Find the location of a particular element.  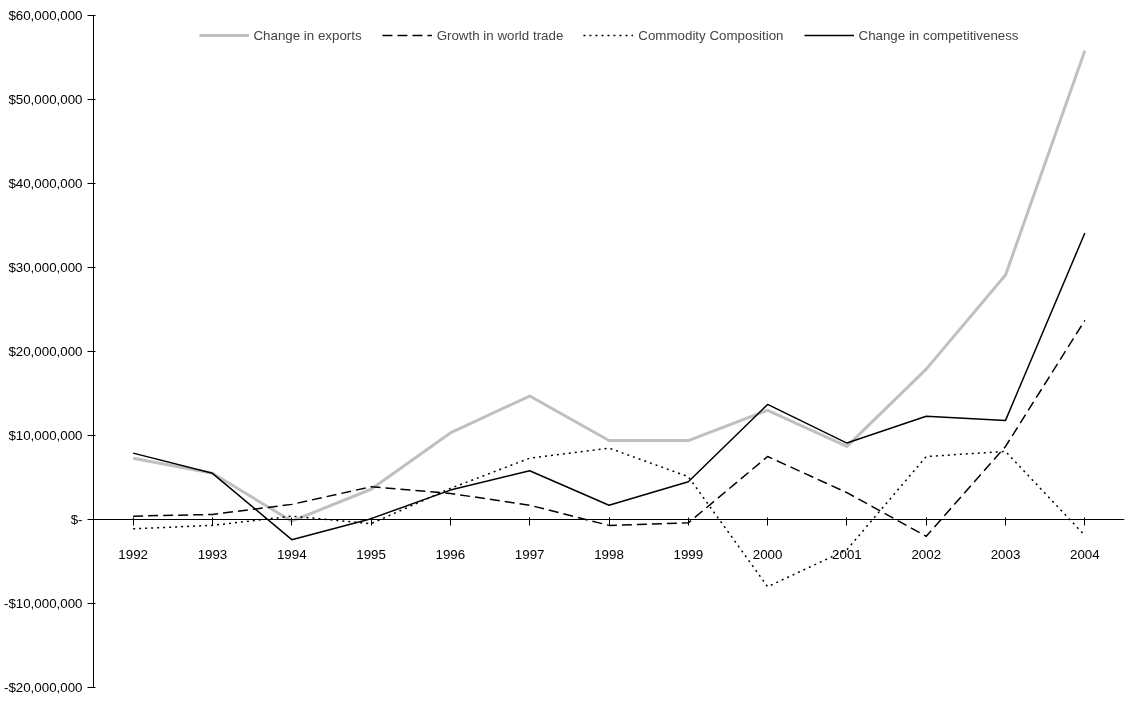

y-tick-label: $30,000,000 is located at coordinates (45, 267).